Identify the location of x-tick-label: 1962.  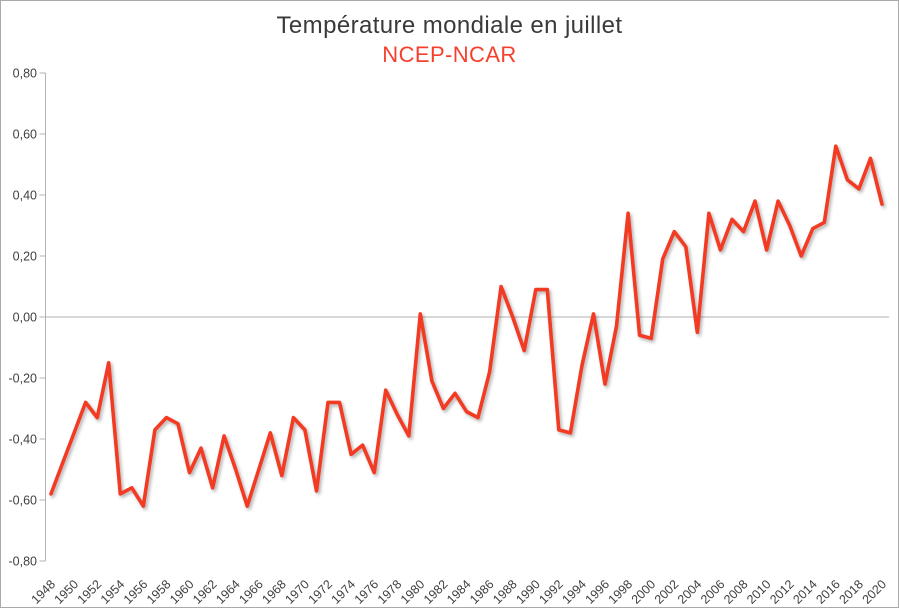
(205, 592).